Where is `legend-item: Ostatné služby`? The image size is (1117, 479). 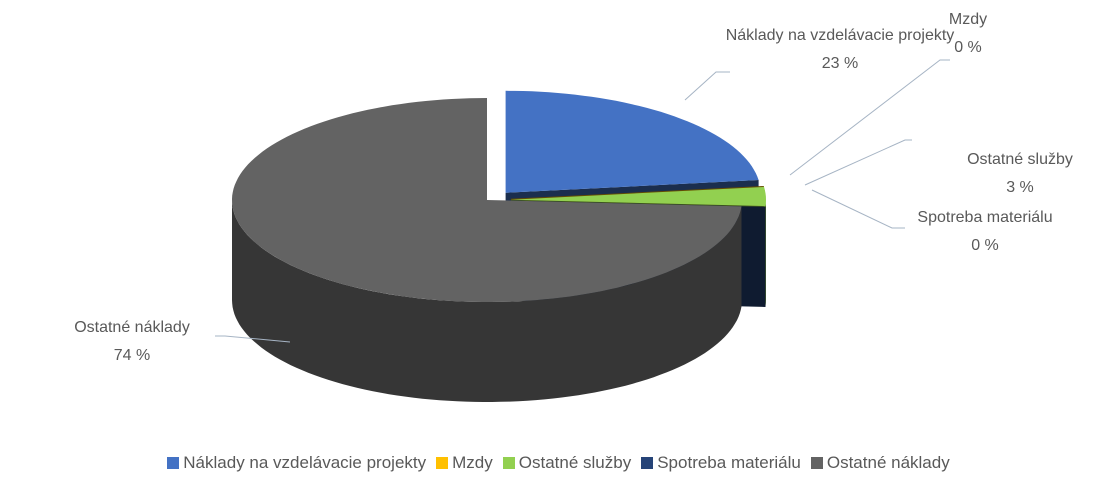
legend-item: Ostatné služby is located at coordinates (567, 463).